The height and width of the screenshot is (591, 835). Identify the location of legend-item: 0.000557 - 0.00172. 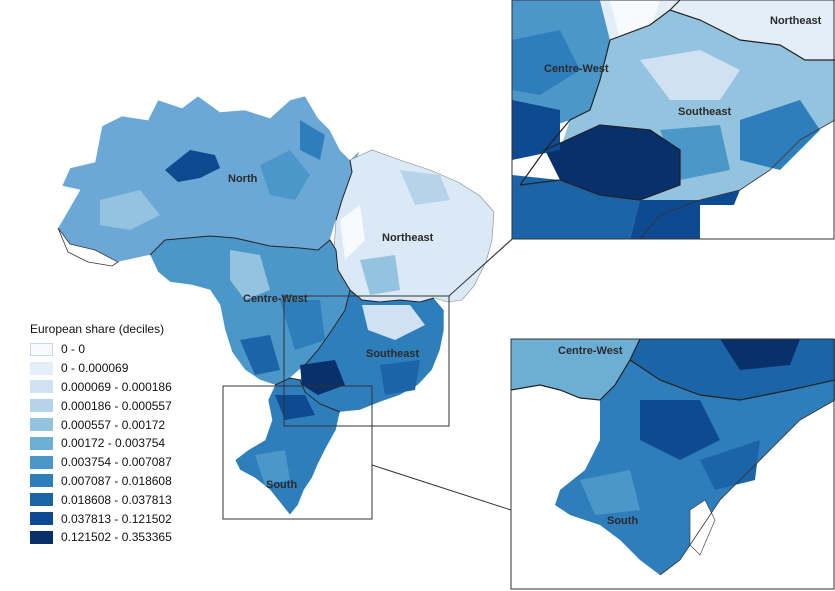
(130, 424).